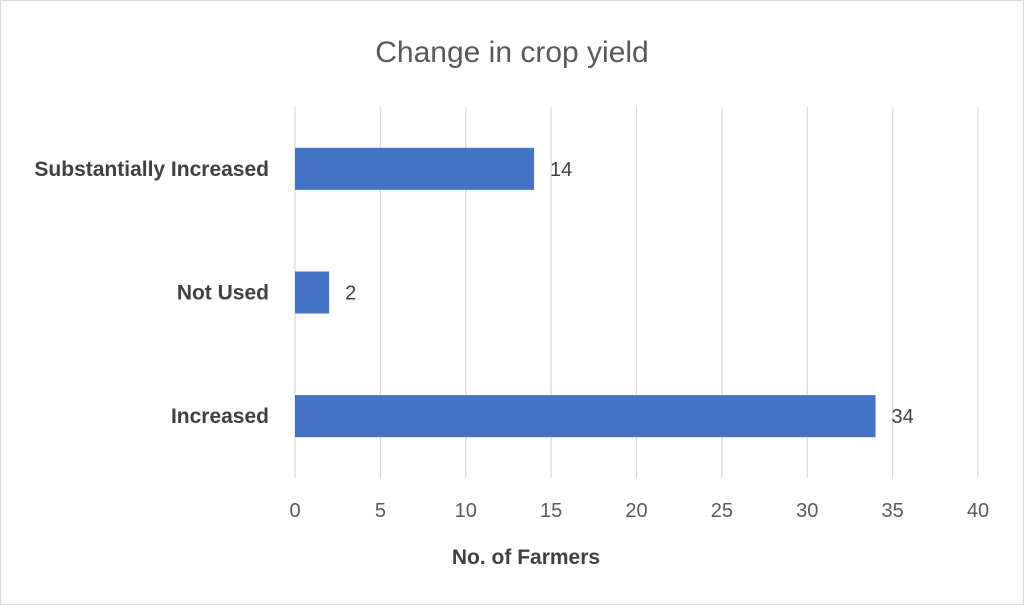 This screenshot has width=1024, height=606. What do you see at coordinates (294, 511) in the screenshot?
I see `x-tick-label: 0` at bounding box center [294, 511].